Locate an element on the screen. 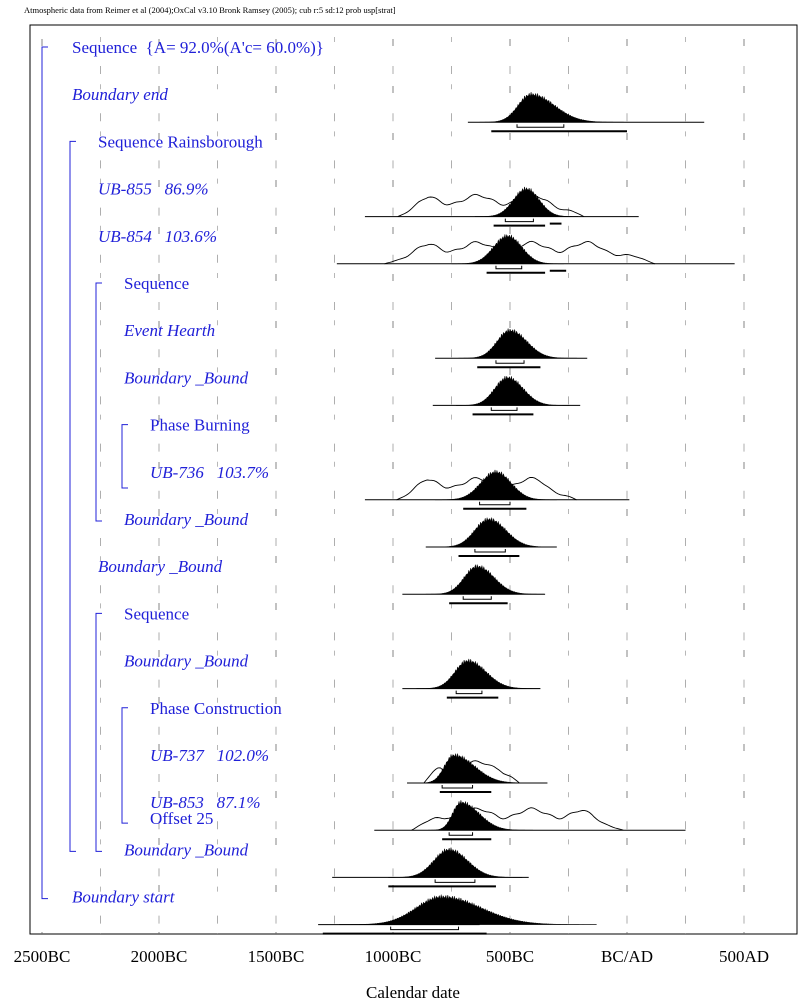 This screenshot has width=798, height=1007. x-tick-label: 1500BC is located at coordinates (276, 956).